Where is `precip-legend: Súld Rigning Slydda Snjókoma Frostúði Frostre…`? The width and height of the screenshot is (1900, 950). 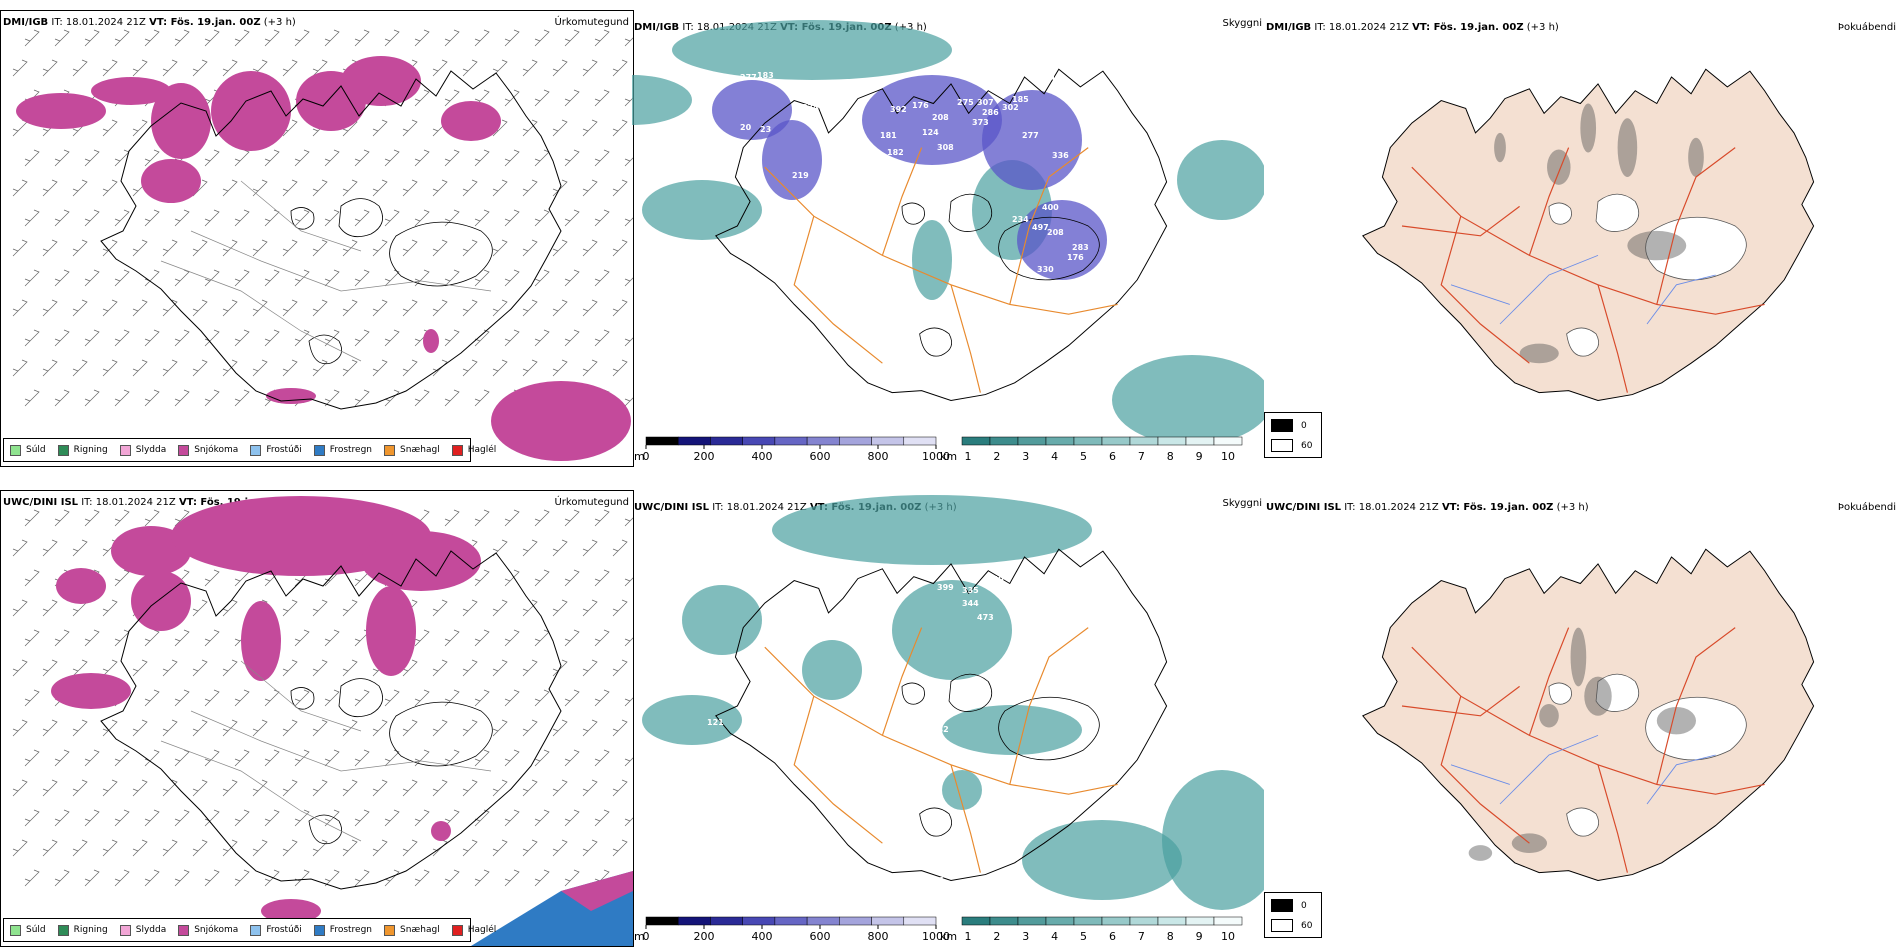
precip-legend: Súld Rigning Slydda Snjókoma Frostúði Frostre… is located at coordinates (249, 450).